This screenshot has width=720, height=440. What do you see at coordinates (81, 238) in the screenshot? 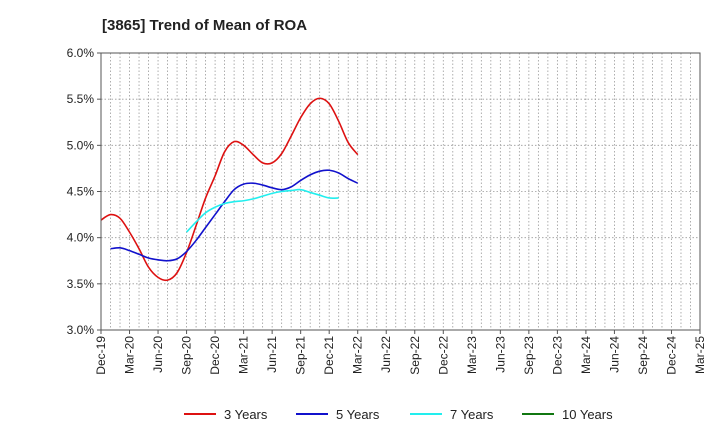
I see `y-tick-label: 4.0%` at bounding box center [81, 238].